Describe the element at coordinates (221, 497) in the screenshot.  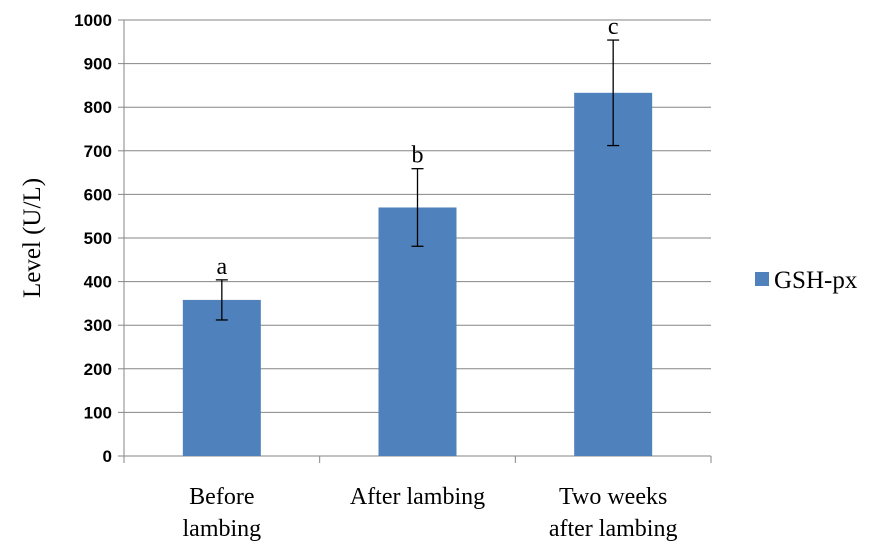
I see `x-tick-label: Before` at that location.